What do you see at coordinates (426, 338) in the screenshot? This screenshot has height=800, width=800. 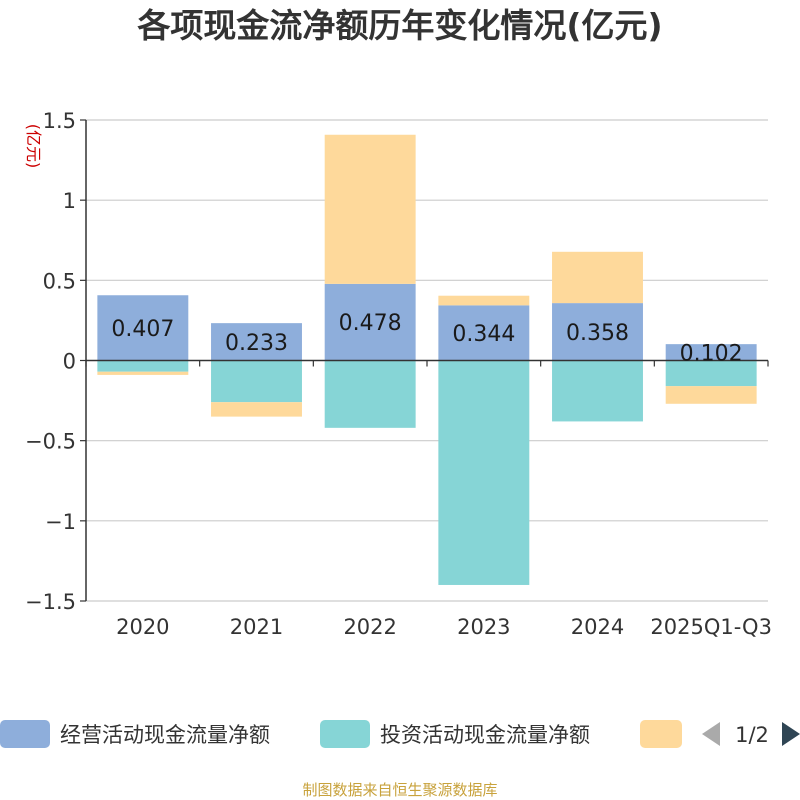 I see `data-labels: 0.407 0.233 0.478 0.344 0.358 0.102` at bounding box center [426, 338].